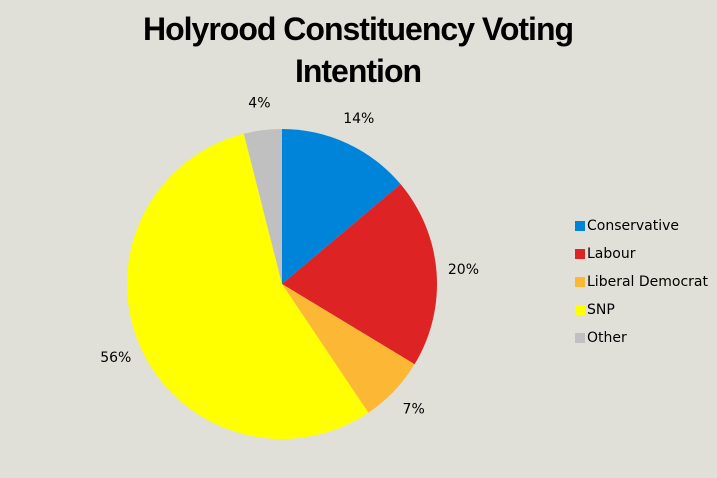 Image resolution: width=717 pixels, height=478 pixels. What do you see at coordinates (259, 103) in the screenshot?
I see `data-label: 4%` at bounding box center [259, 103].